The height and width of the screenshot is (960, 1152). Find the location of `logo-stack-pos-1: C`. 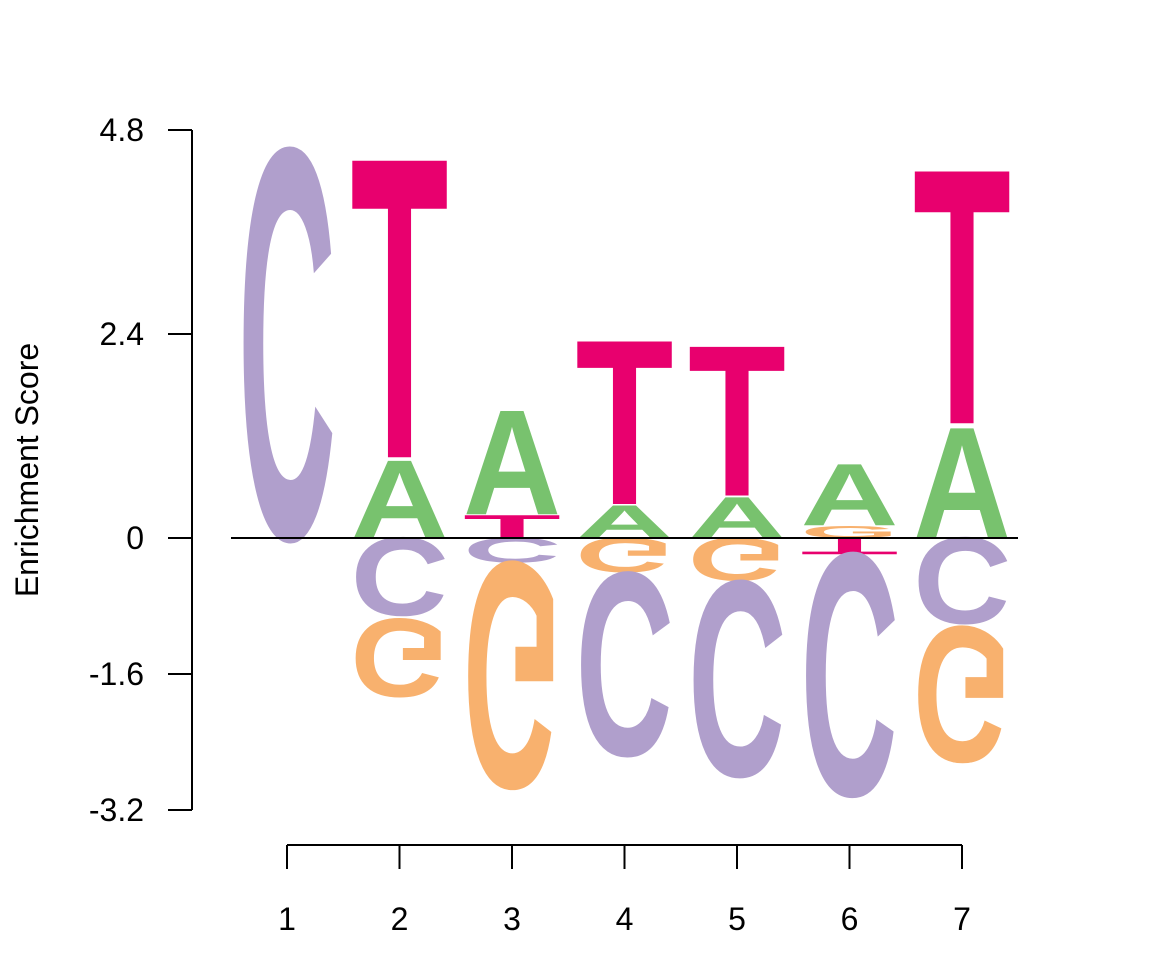

logo-stack-pos-1: C is located at coordinates (287, 344).